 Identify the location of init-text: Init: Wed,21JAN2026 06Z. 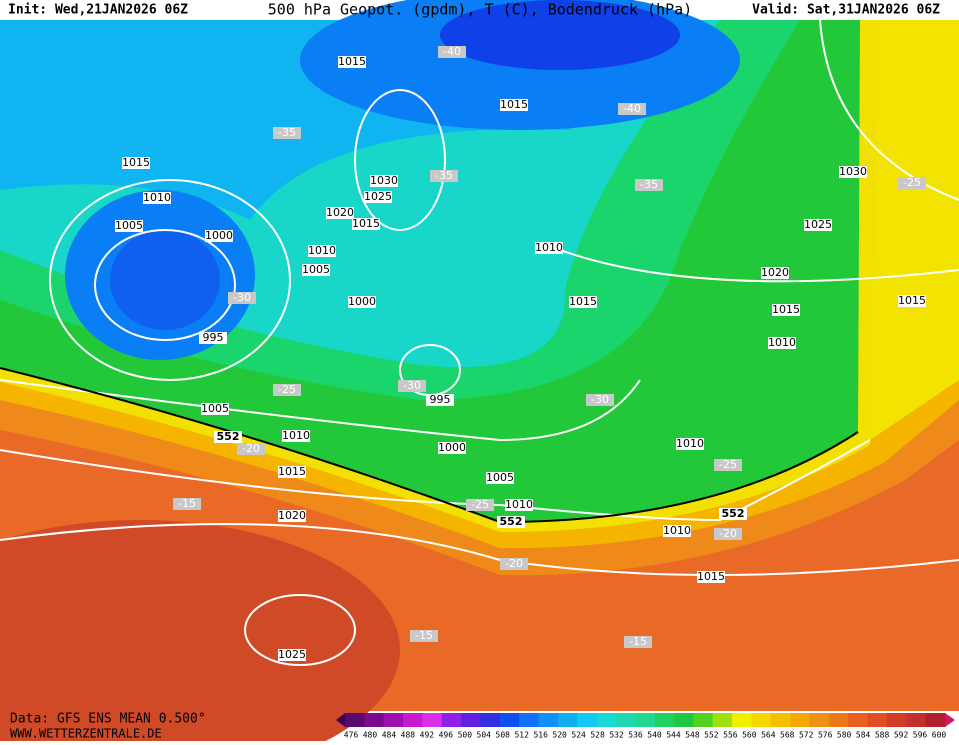
(98, 10).